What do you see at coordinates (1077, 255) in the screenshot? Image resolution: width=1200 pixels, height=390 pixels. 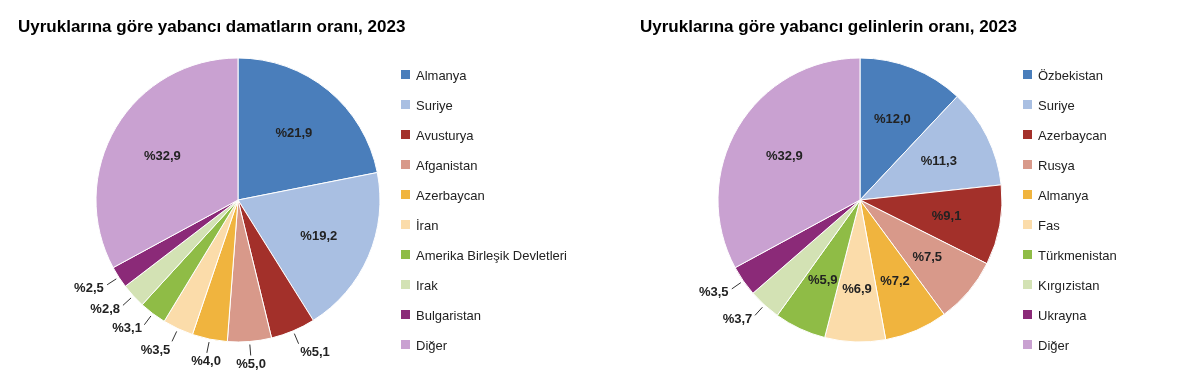 I see `legend-label: Türkmenistan` at bounding box center [1077, 255].